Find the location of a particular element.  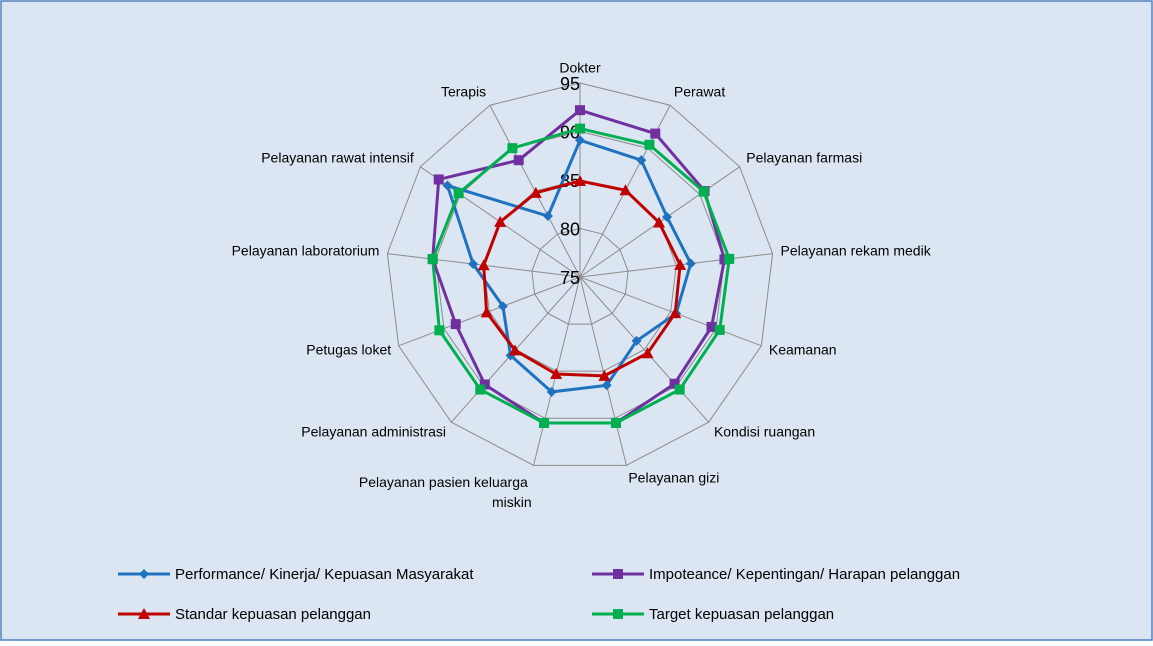

category-label: Pelayanan pasien keluarga miskin is located at coordinates (445, 492).